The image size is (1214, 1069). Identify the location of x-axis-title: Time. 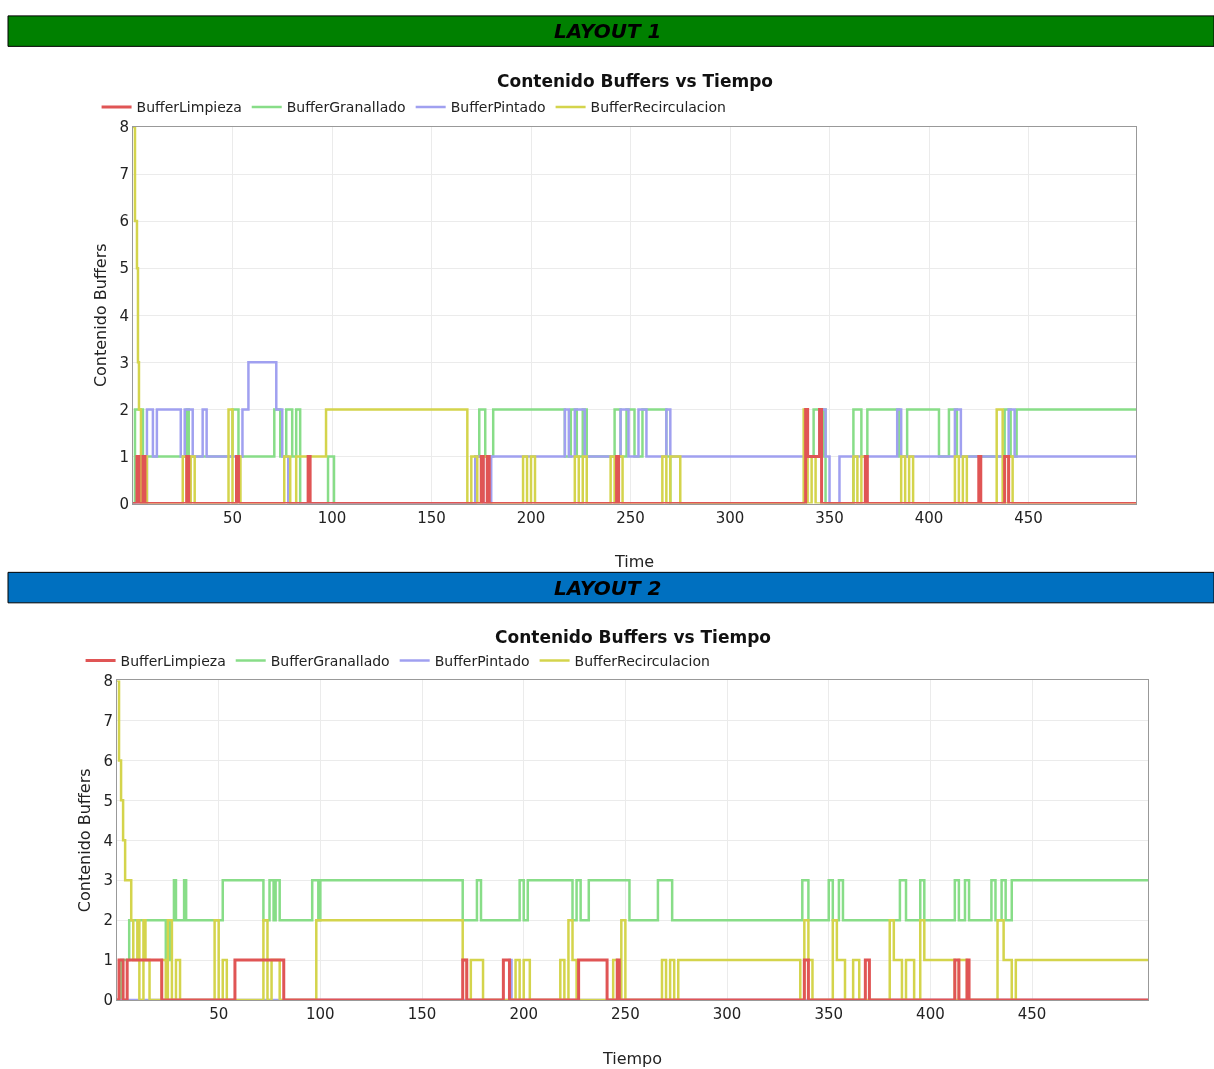
(634, 562).